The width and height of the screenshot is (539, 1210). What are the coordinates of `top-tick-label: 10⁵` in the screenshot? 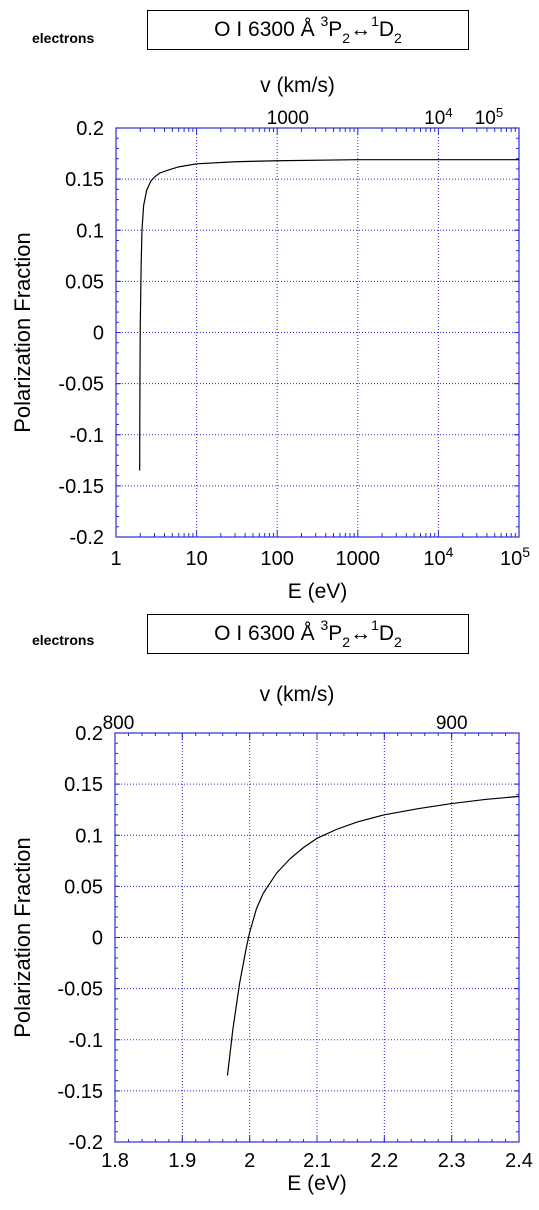 It's located at (489, 117).